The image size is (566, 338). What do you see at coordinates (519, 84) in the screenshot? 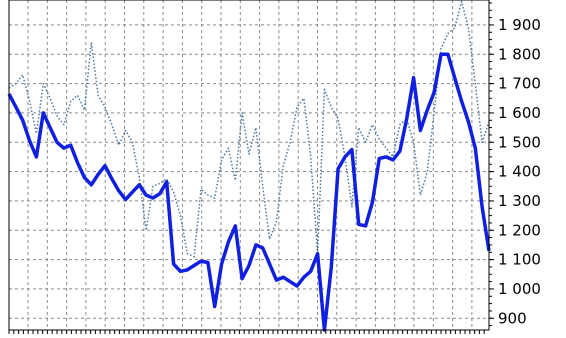
I see `y-tick-label: 1 700` at bounding box center [519, 84].